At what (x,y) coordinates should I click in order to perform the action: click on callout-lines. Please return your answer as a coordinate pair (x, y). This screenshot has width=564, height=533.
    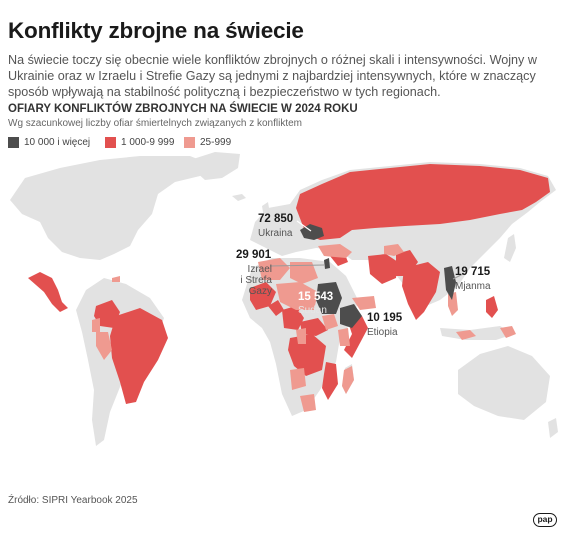
    Looking at the image, I should click on (366, 250).